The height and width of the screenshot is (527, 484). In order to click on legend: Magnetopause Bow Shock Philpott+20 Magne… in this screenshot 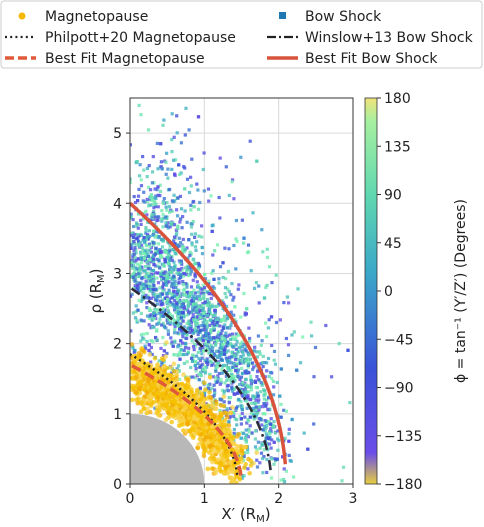, I will do `click(241, 34)`.